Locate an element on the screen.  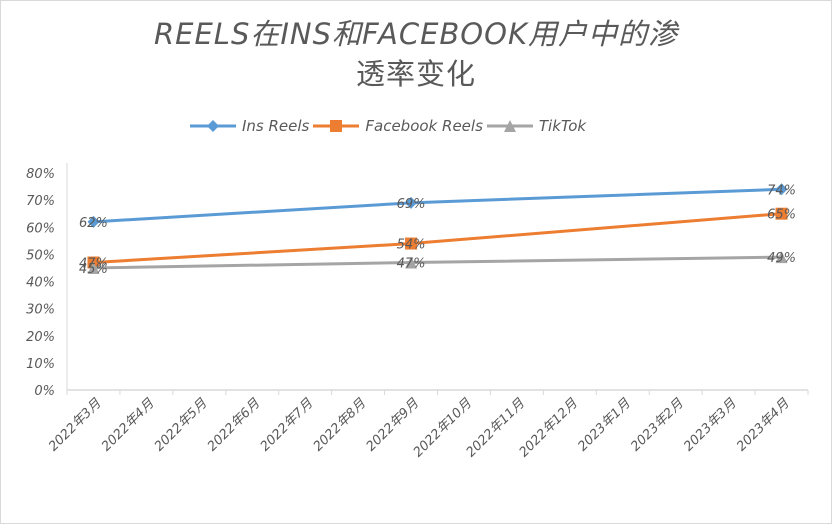
data-label: 65% is located at coordinates (781, 215).